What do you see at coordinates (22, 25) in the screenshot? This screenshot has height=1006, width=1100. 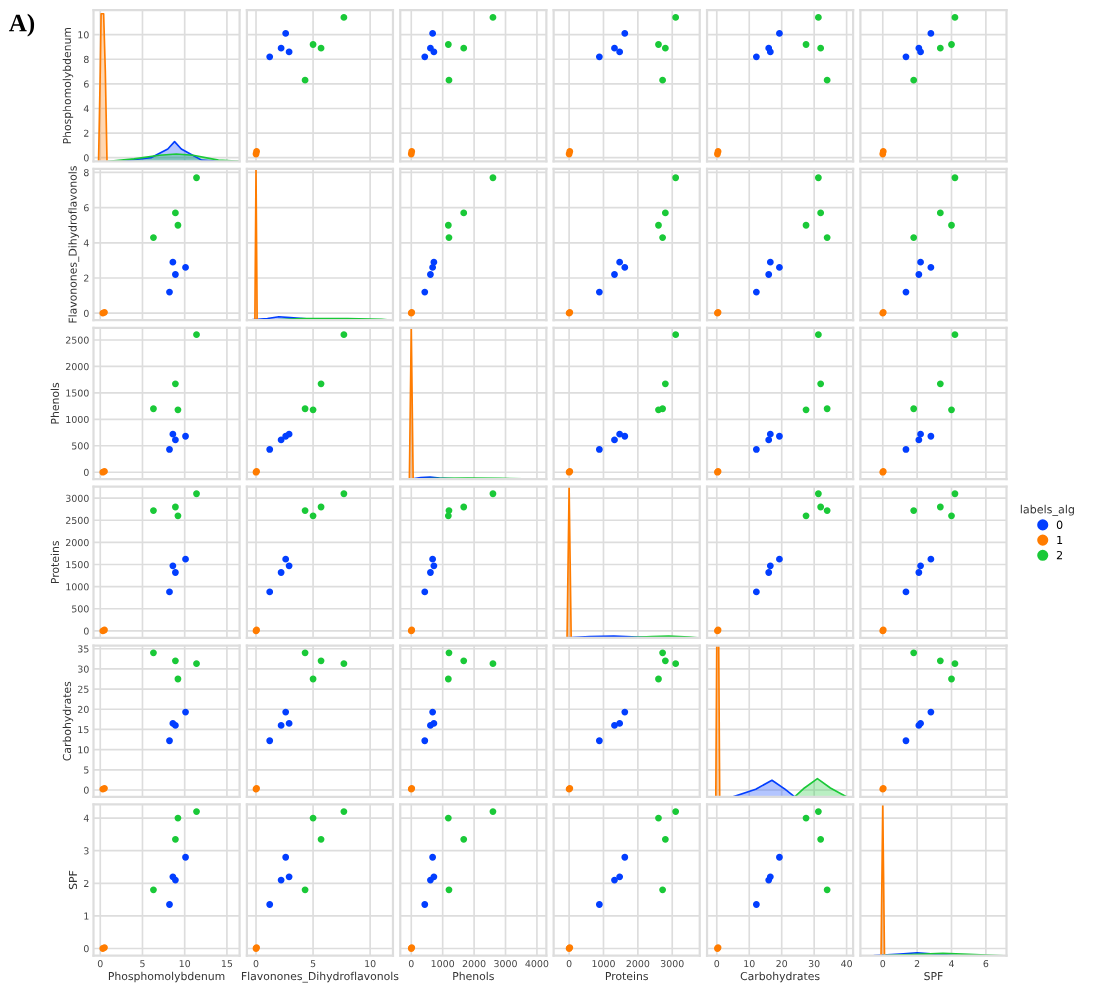 I see `chart-title: A)` at bounding box center [22, 25].